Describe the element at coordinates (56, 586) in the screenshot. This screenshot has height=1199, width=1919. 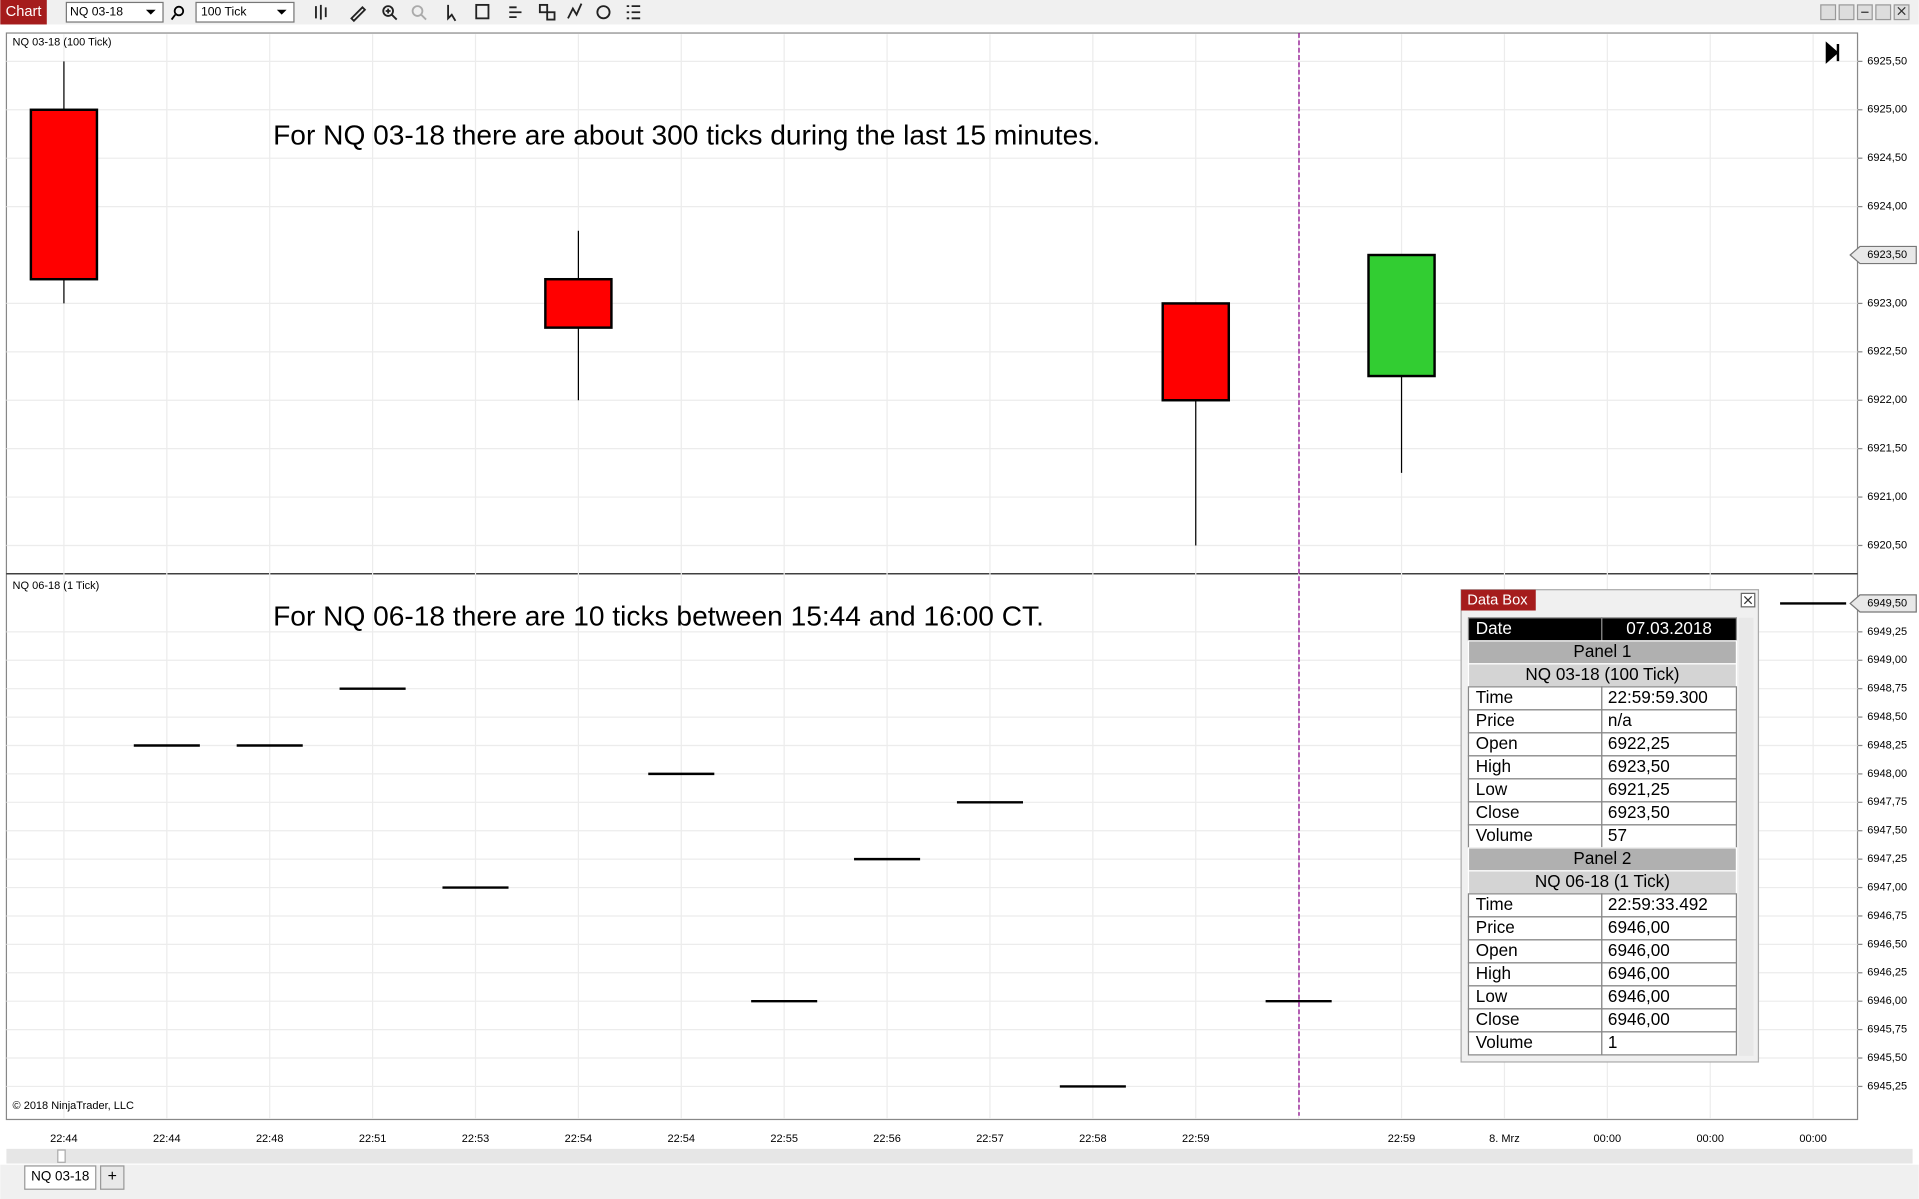
I see `panel-label: NQ 06-18 (1 Tick)` at that location.